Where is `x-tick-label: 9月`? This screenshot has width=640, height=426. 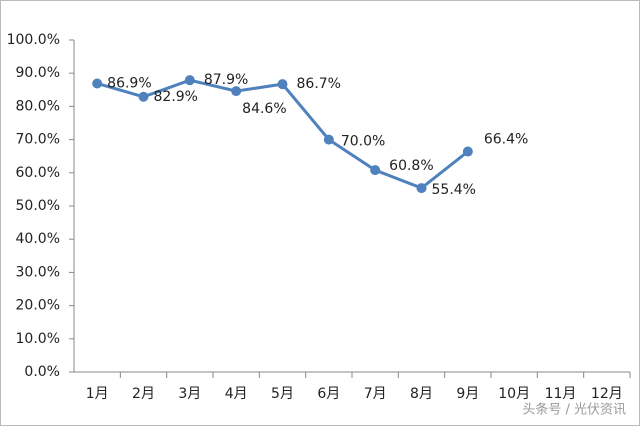
x-tick-label: 9月 is located at coordinates (467, 394).